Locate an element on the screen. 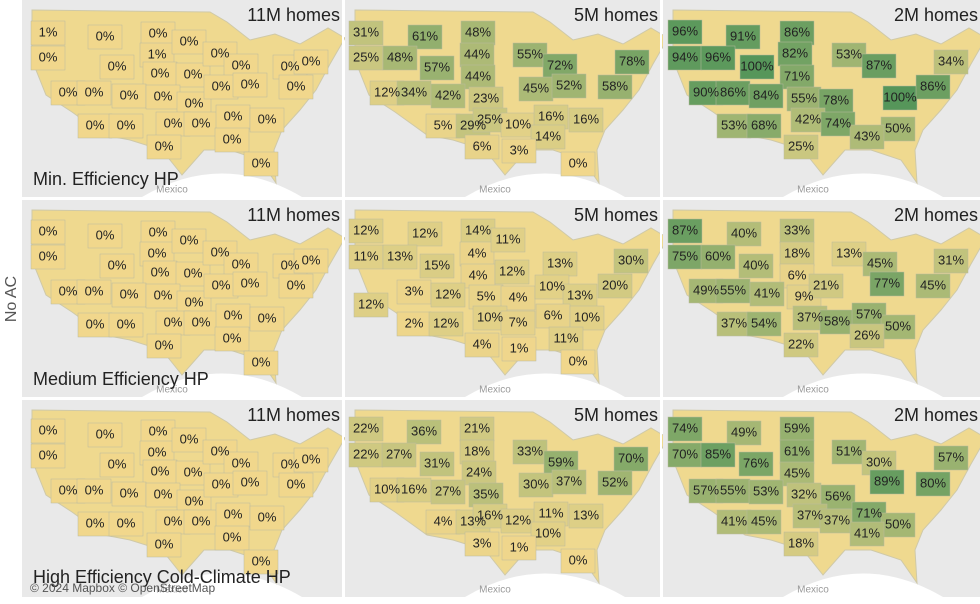 This screenshot has width=980, height=604. region-label: 55% is located at coordinates (804, 97).